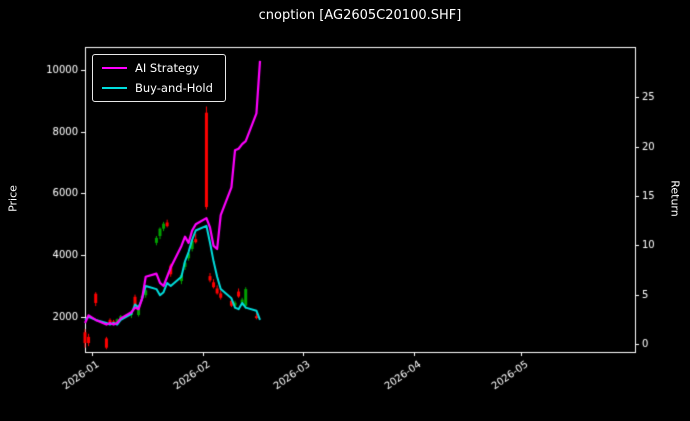  I want to click on y-axis-label-price: Price, so click(13, 198).